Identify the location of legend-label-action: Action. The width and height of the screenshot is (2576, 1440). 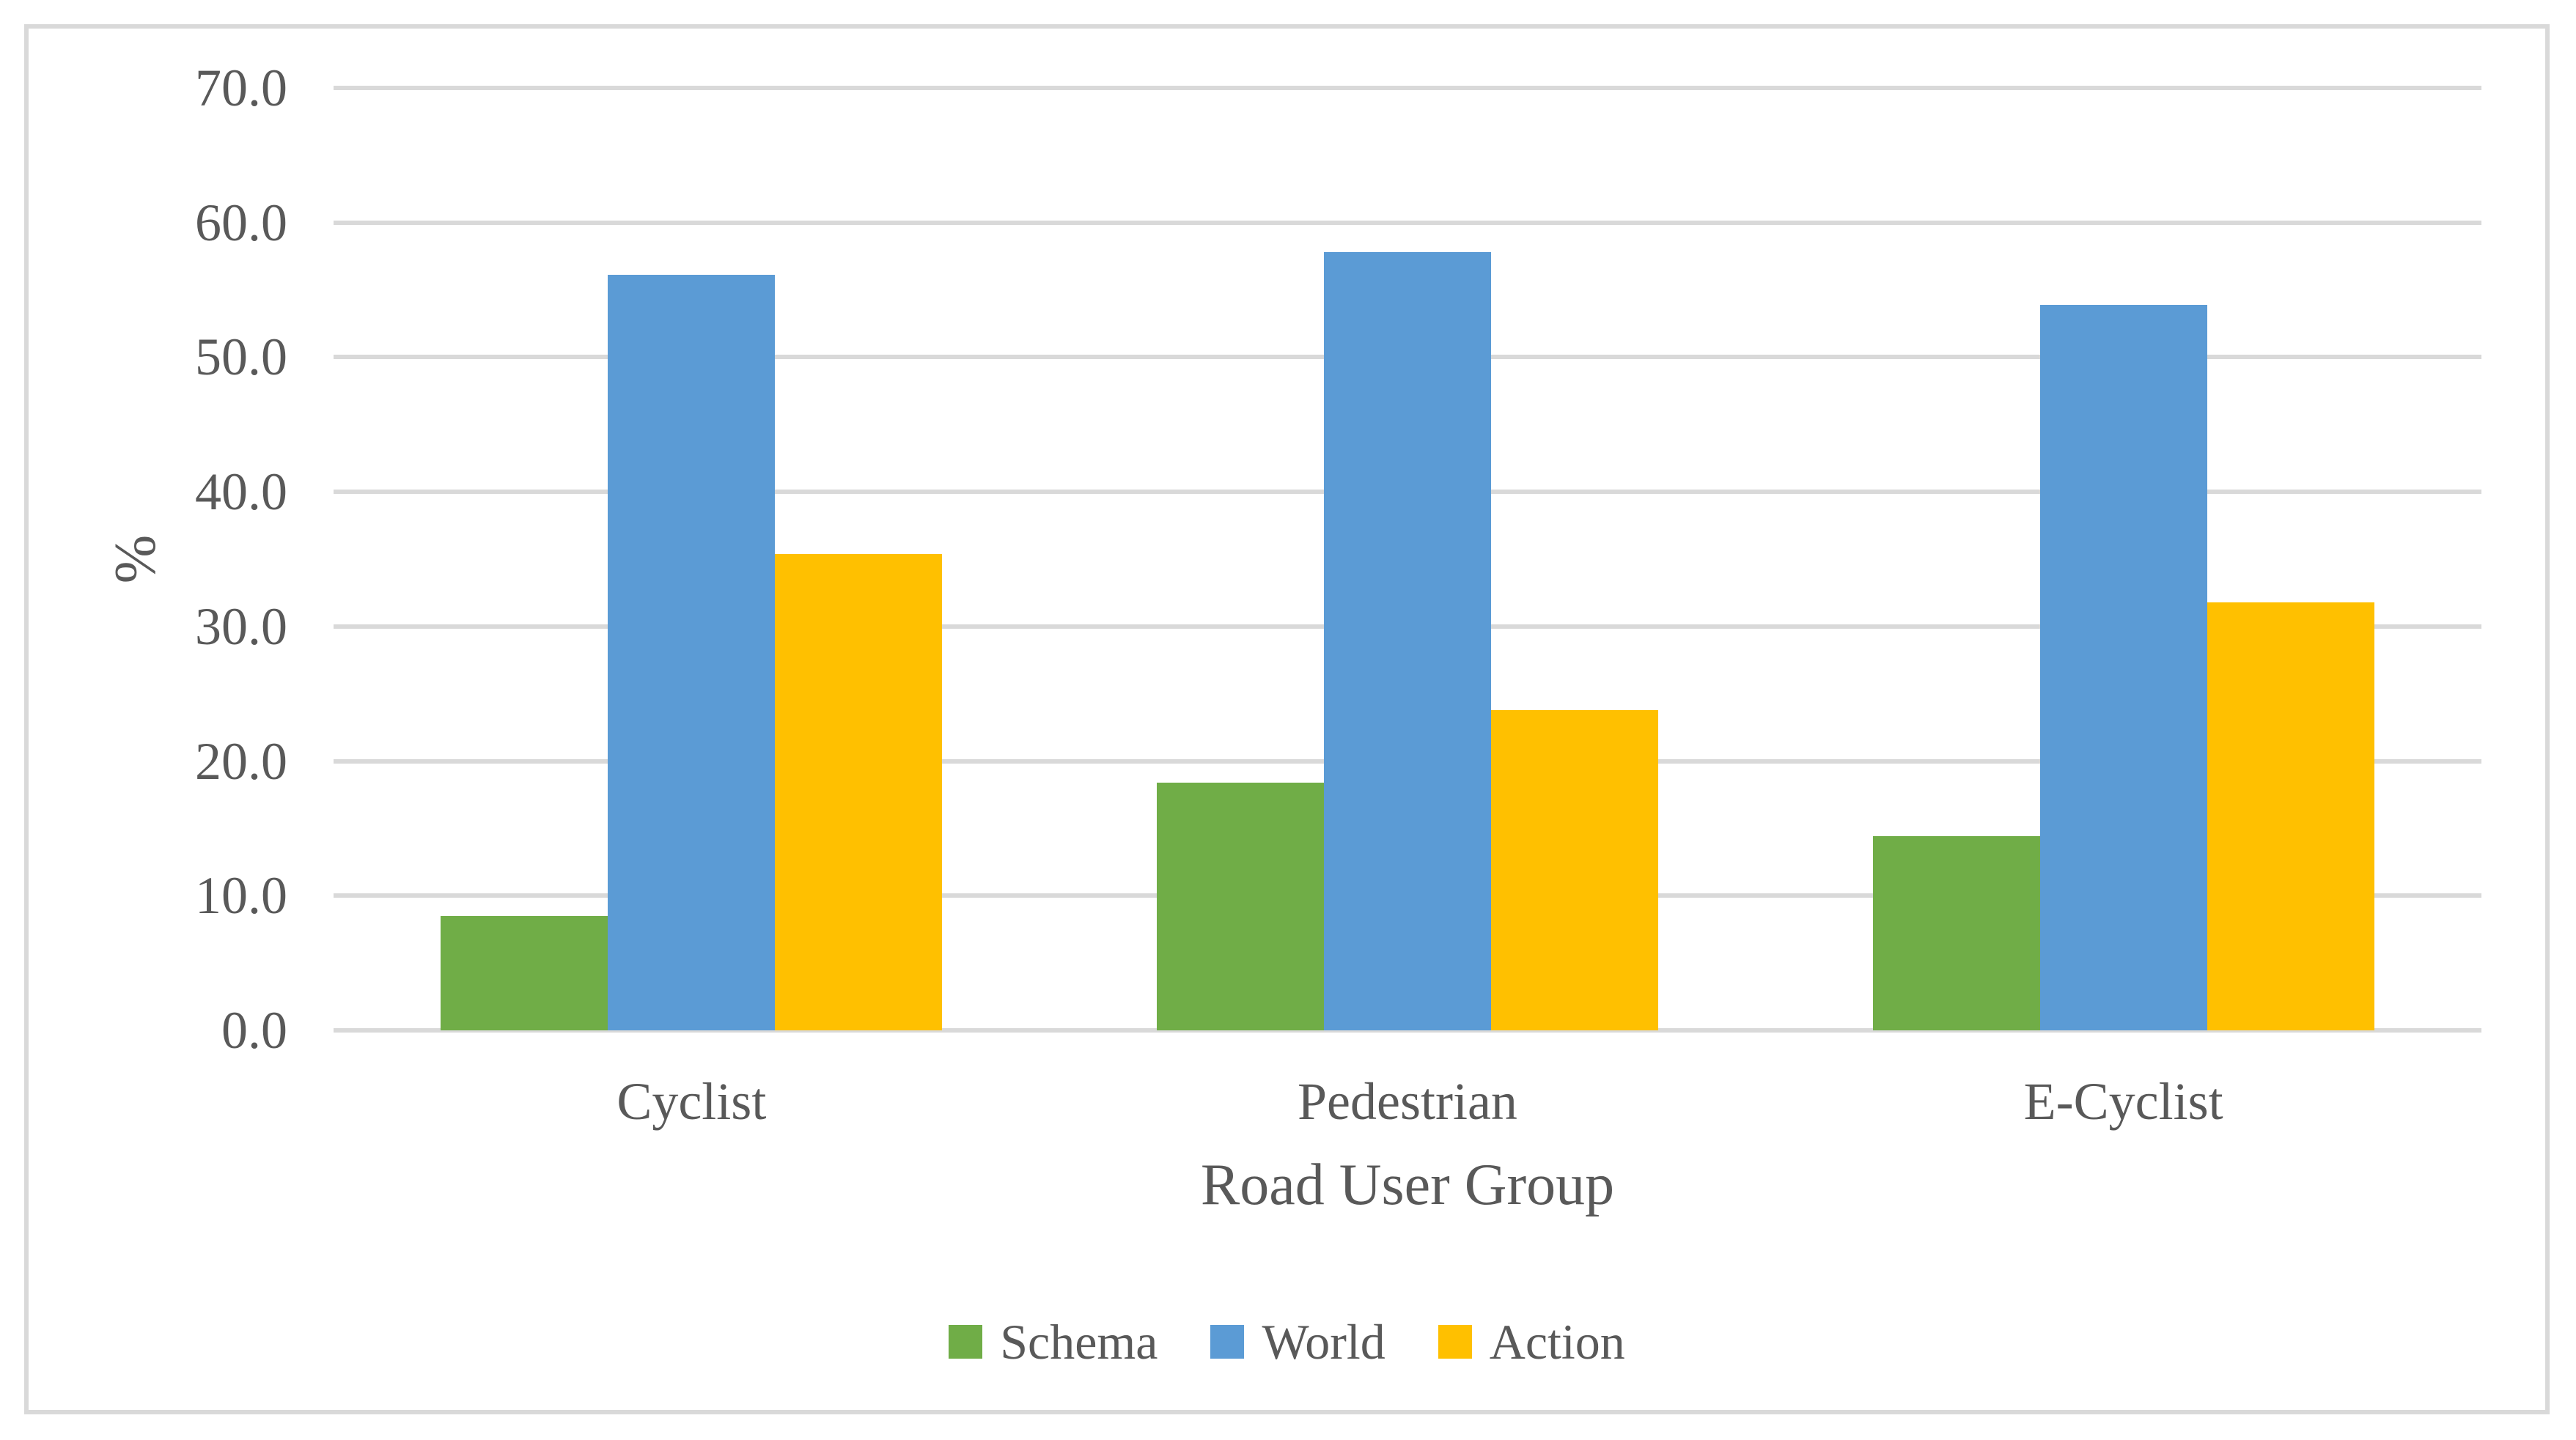
(1557, 1341).